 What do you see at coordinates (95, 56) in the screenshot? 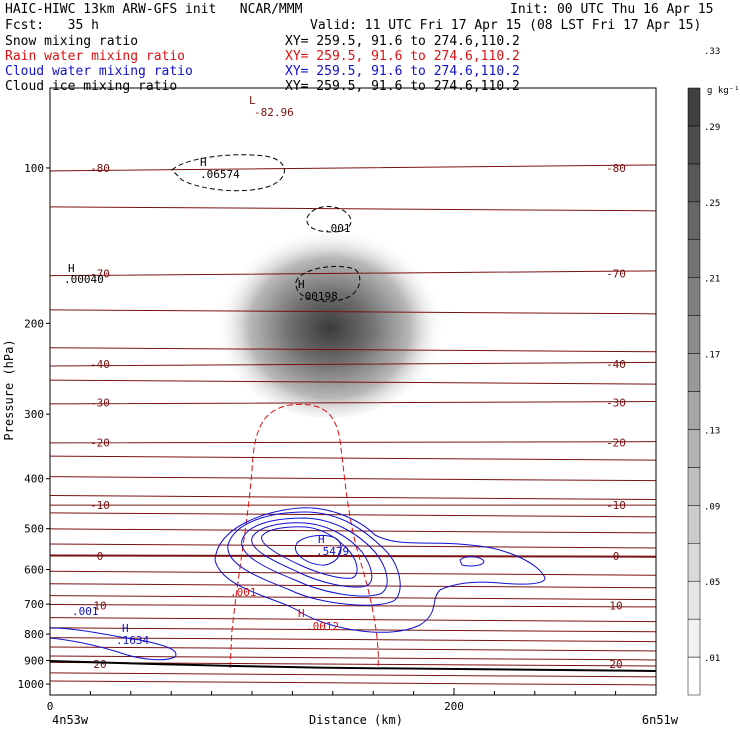
I see `field-label-rain: Rain water mixing ratio` at bounding box center [95, 56].